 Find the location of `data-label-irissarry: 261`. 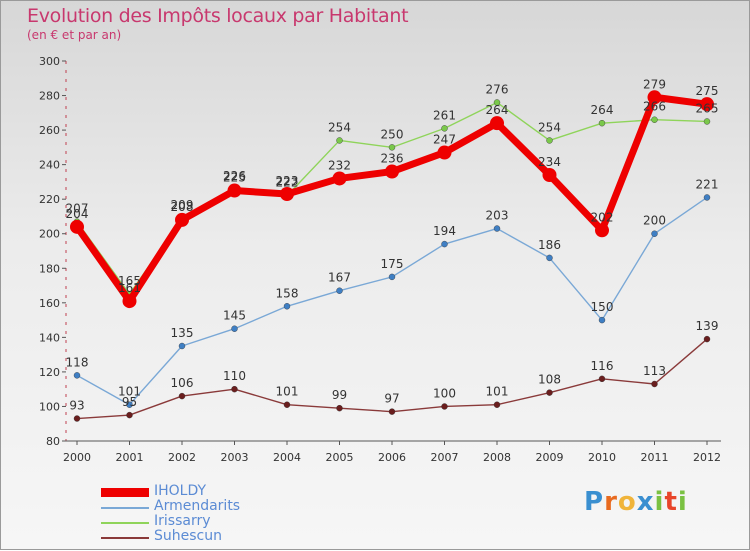

data-label-irissarry: 261 is located at coordinates (444, 115).